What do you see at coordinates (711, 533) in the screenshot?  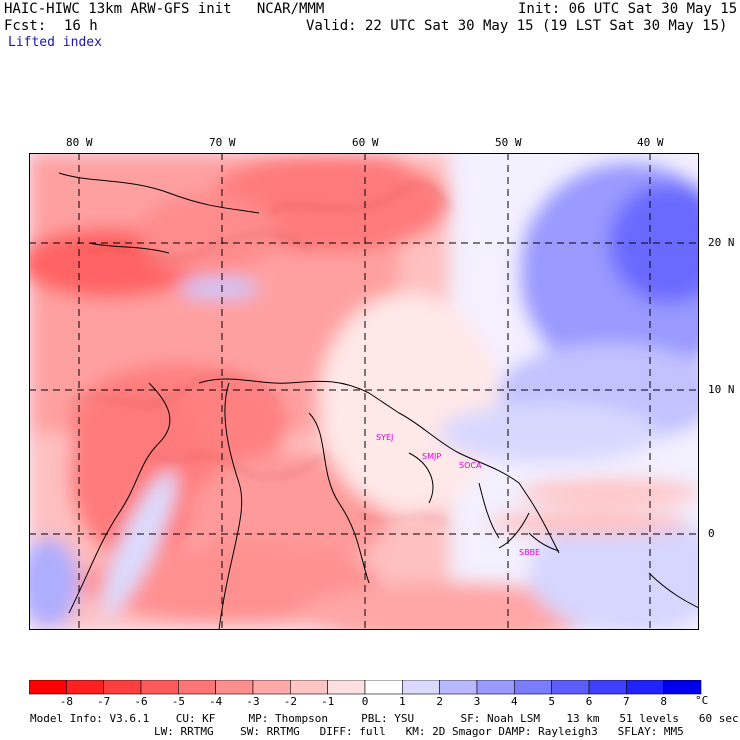 I see `lat-label-0: 0` at bounding box center [711, 533].